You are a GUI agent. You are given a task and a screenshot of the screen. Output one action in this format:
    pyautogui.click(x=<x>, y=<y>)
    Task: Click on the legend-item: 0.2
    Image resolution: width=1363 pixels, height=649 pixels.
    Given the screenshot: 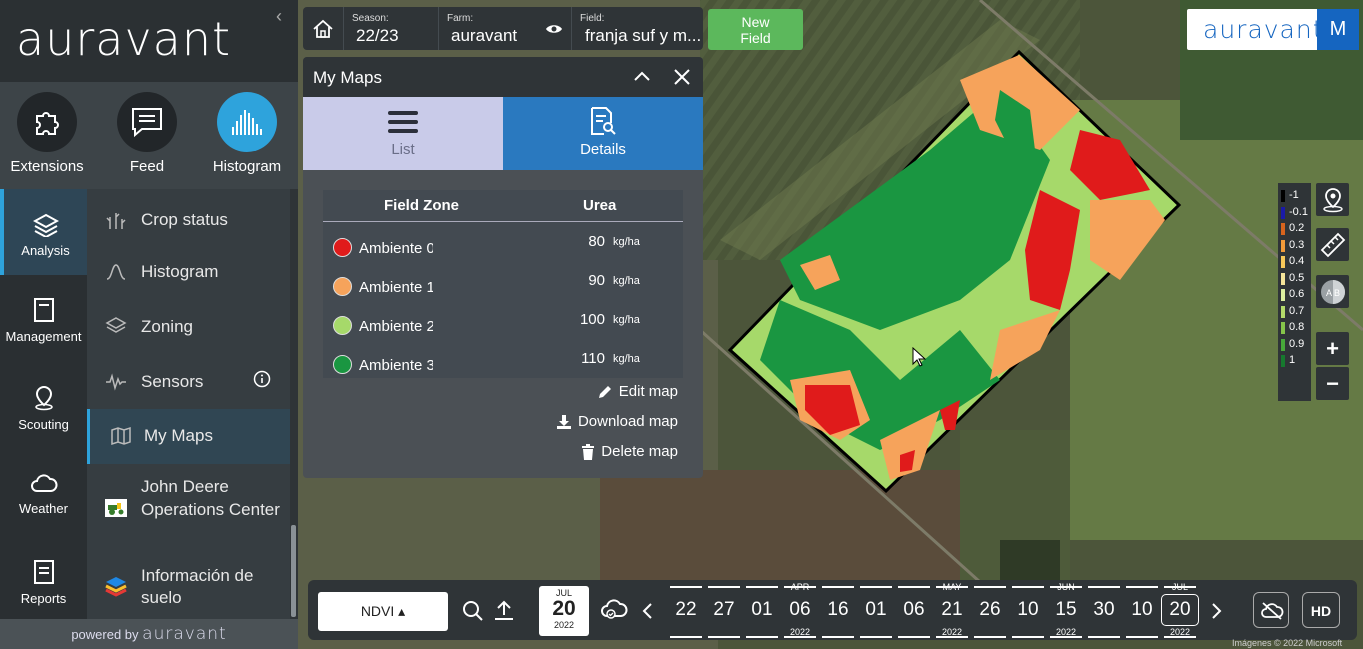 What is the action you would take?
    pyautogui.click(x=1295, y=229)
    